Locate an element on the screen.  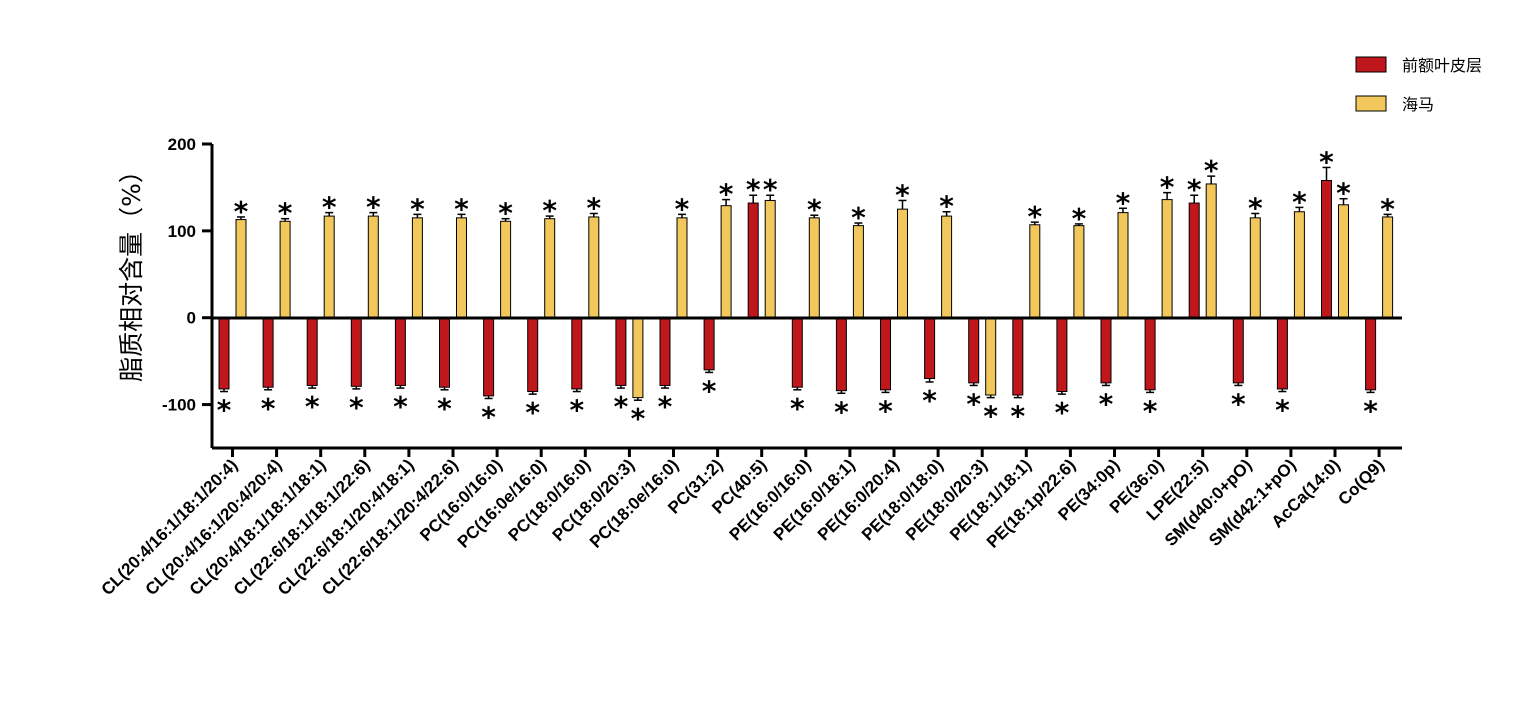
y-tick-label: -100 is located at coordinates (179, 405).